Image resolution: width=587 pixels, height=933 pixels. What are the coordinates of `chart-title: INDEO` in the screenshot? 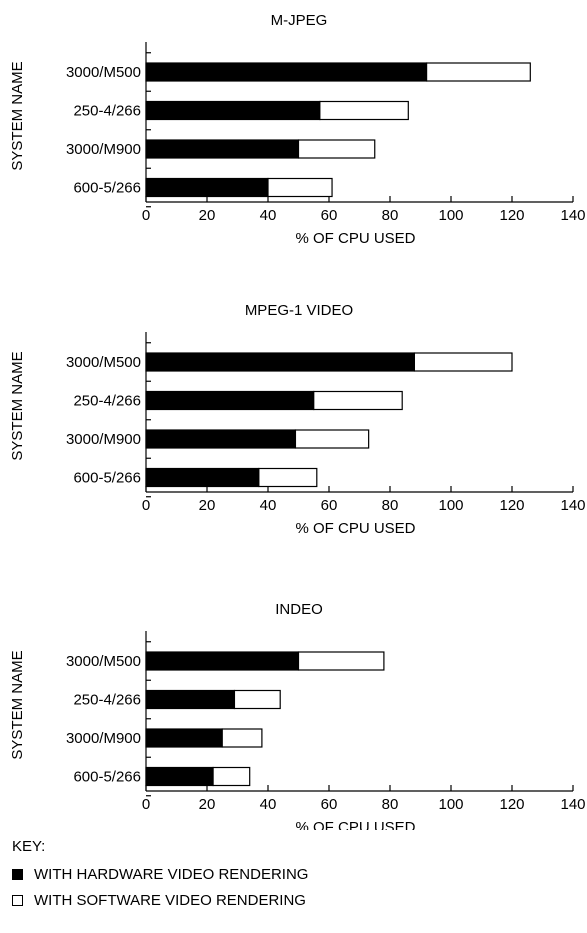 It's located at (299, 609).